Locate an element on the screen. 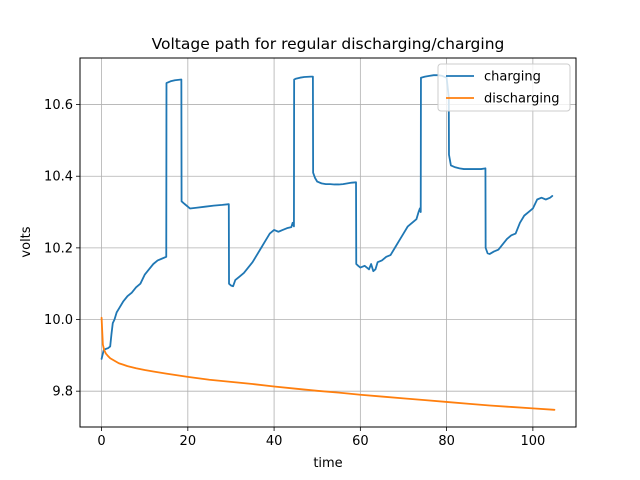  y-tick-label: 10.6 is located at coordinates (58, 105).